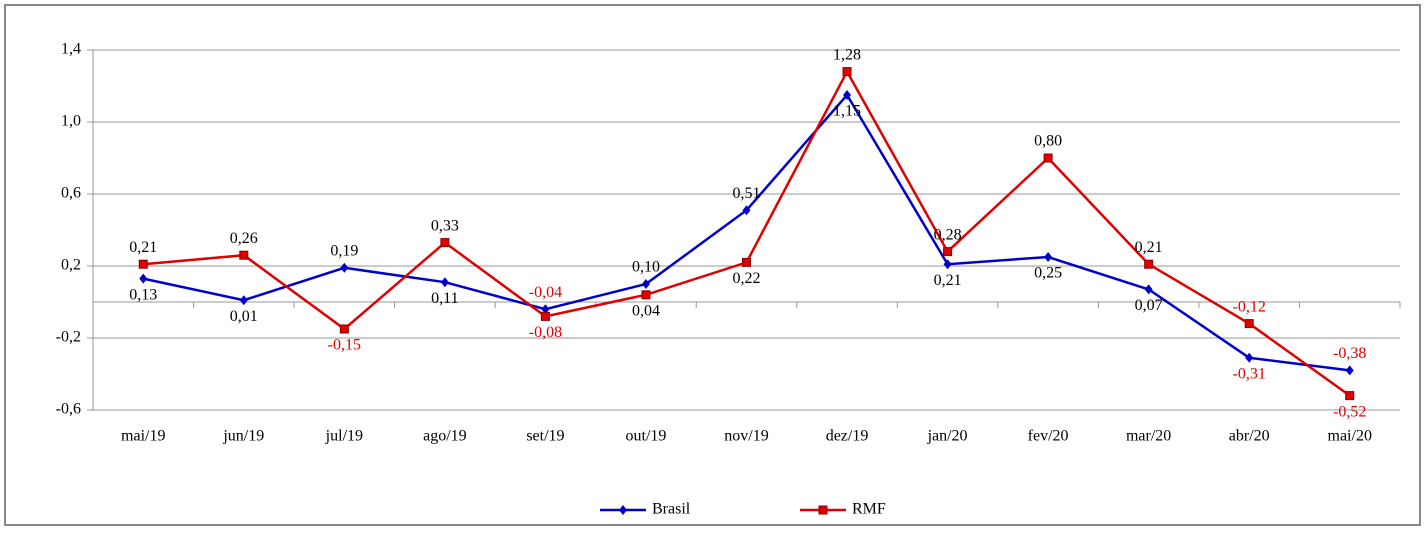 The width and height of the screenshot is (1425, 535). What do you see at coordinates (545, 436) in the screenshot?
I see `x-tick-label: set/19` at bounding box center [545, 436].